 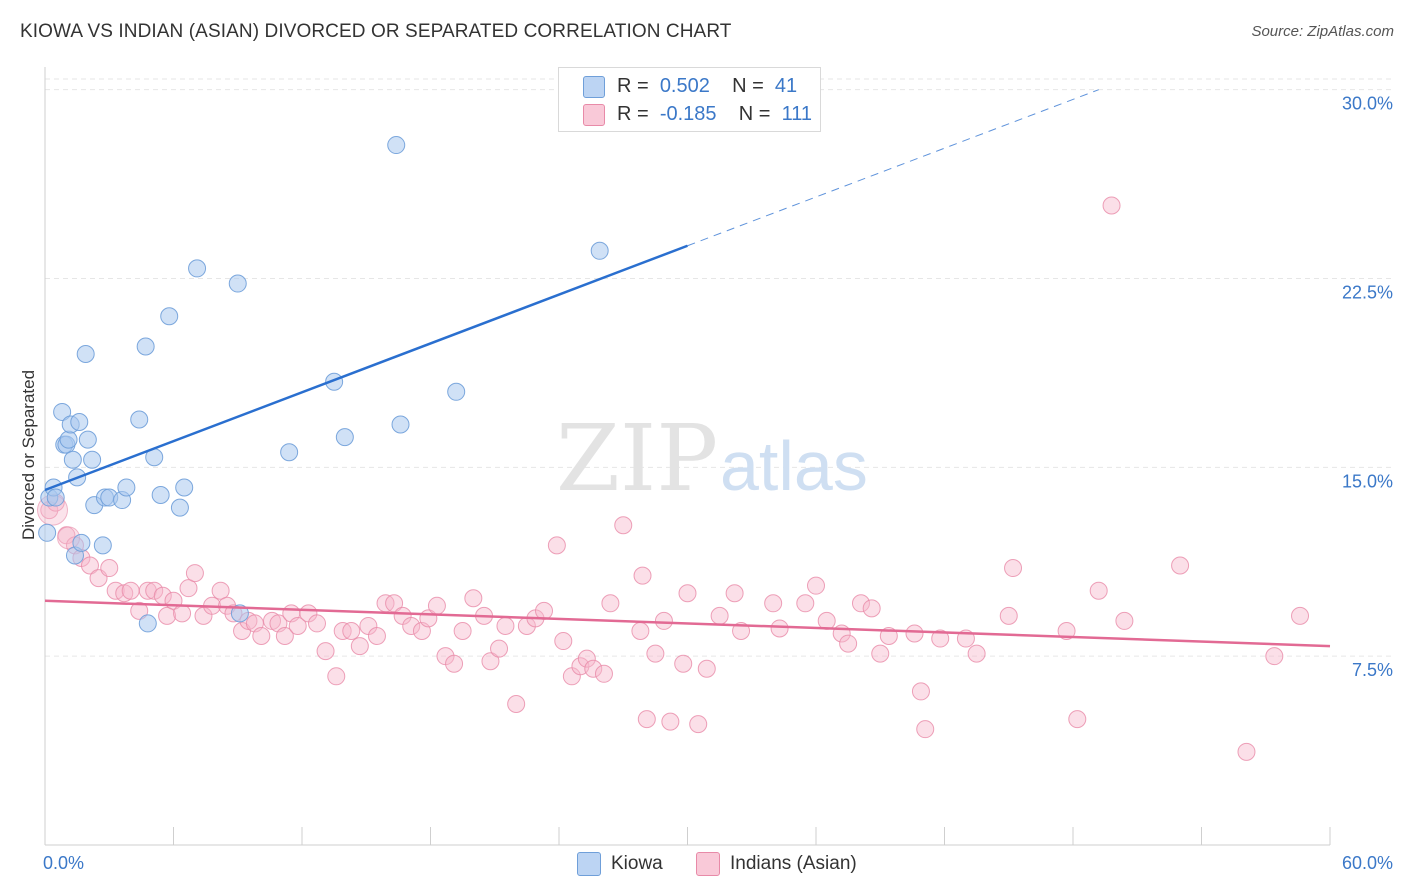 What do you see at coordinates (684, 86) in the screenshot?
I see `kiowa-r-value: 0.502` at bounding box center [684, 86].